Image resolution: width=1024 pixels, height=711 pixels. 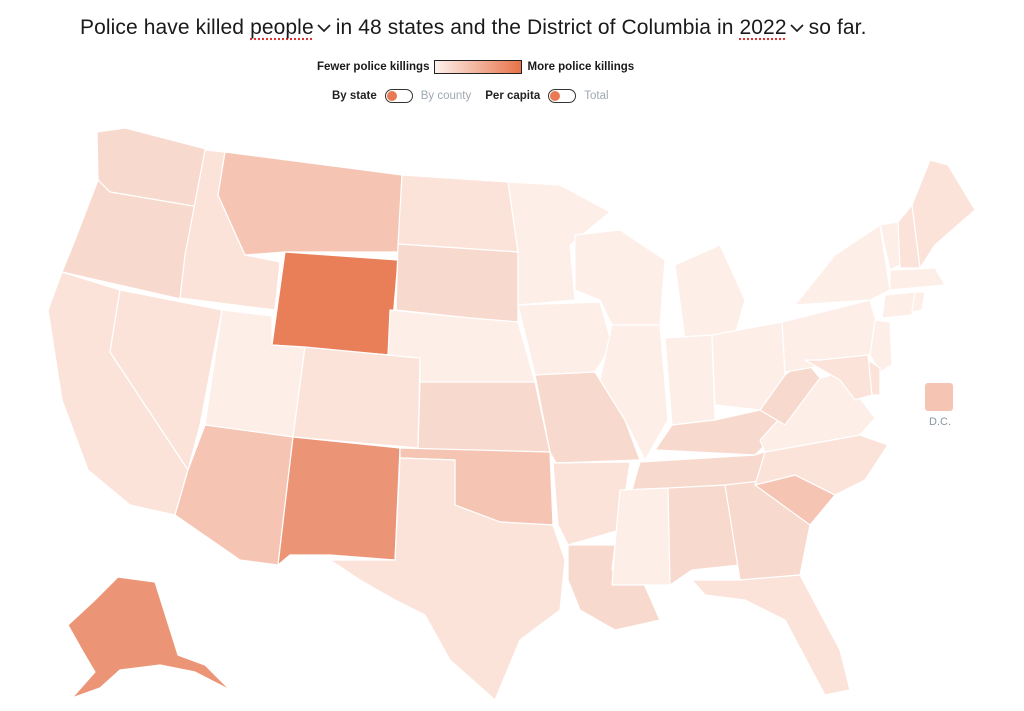 What do you see at coordinates (634, 392) in the screenshot?
I see `state-IL` at bounding box center [634, 392].